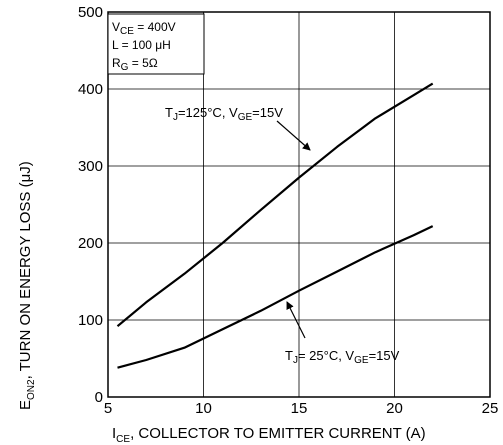  I want to click on x-tick-label: 5, so click(108, 408).